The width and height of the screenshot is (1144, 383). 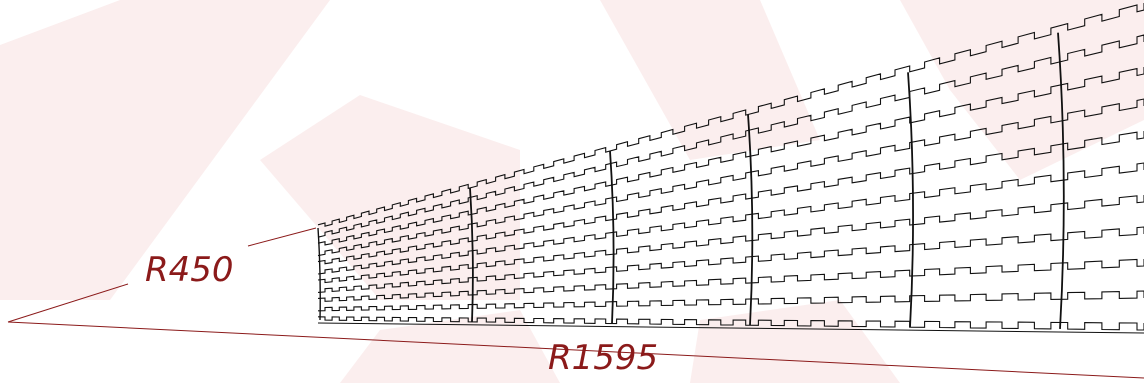 I want to click on inner-radius-line-upper, so click(x=282, y=237).